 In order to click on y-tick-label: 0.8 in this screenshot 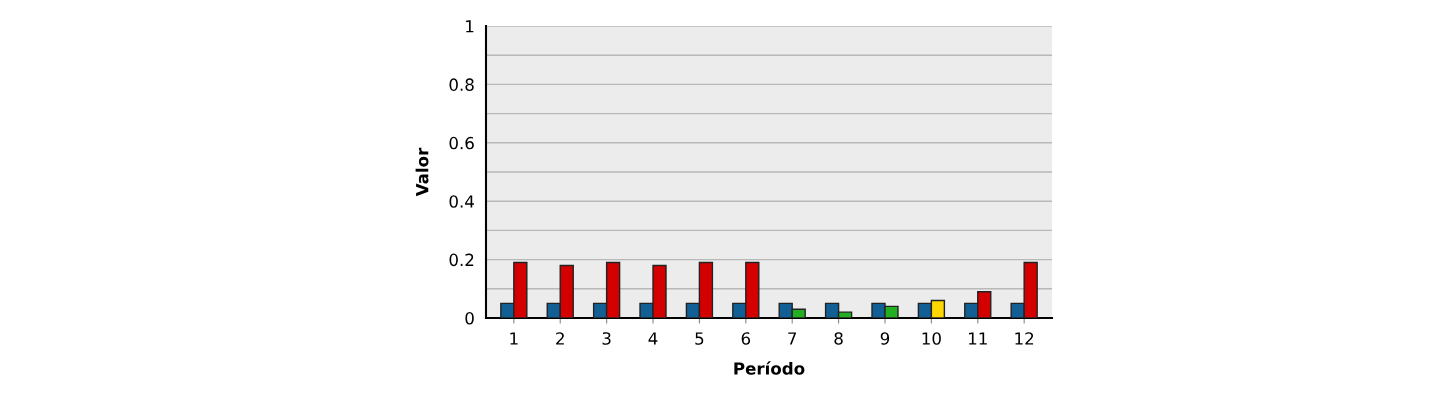, I will do `click(461, 84)`.